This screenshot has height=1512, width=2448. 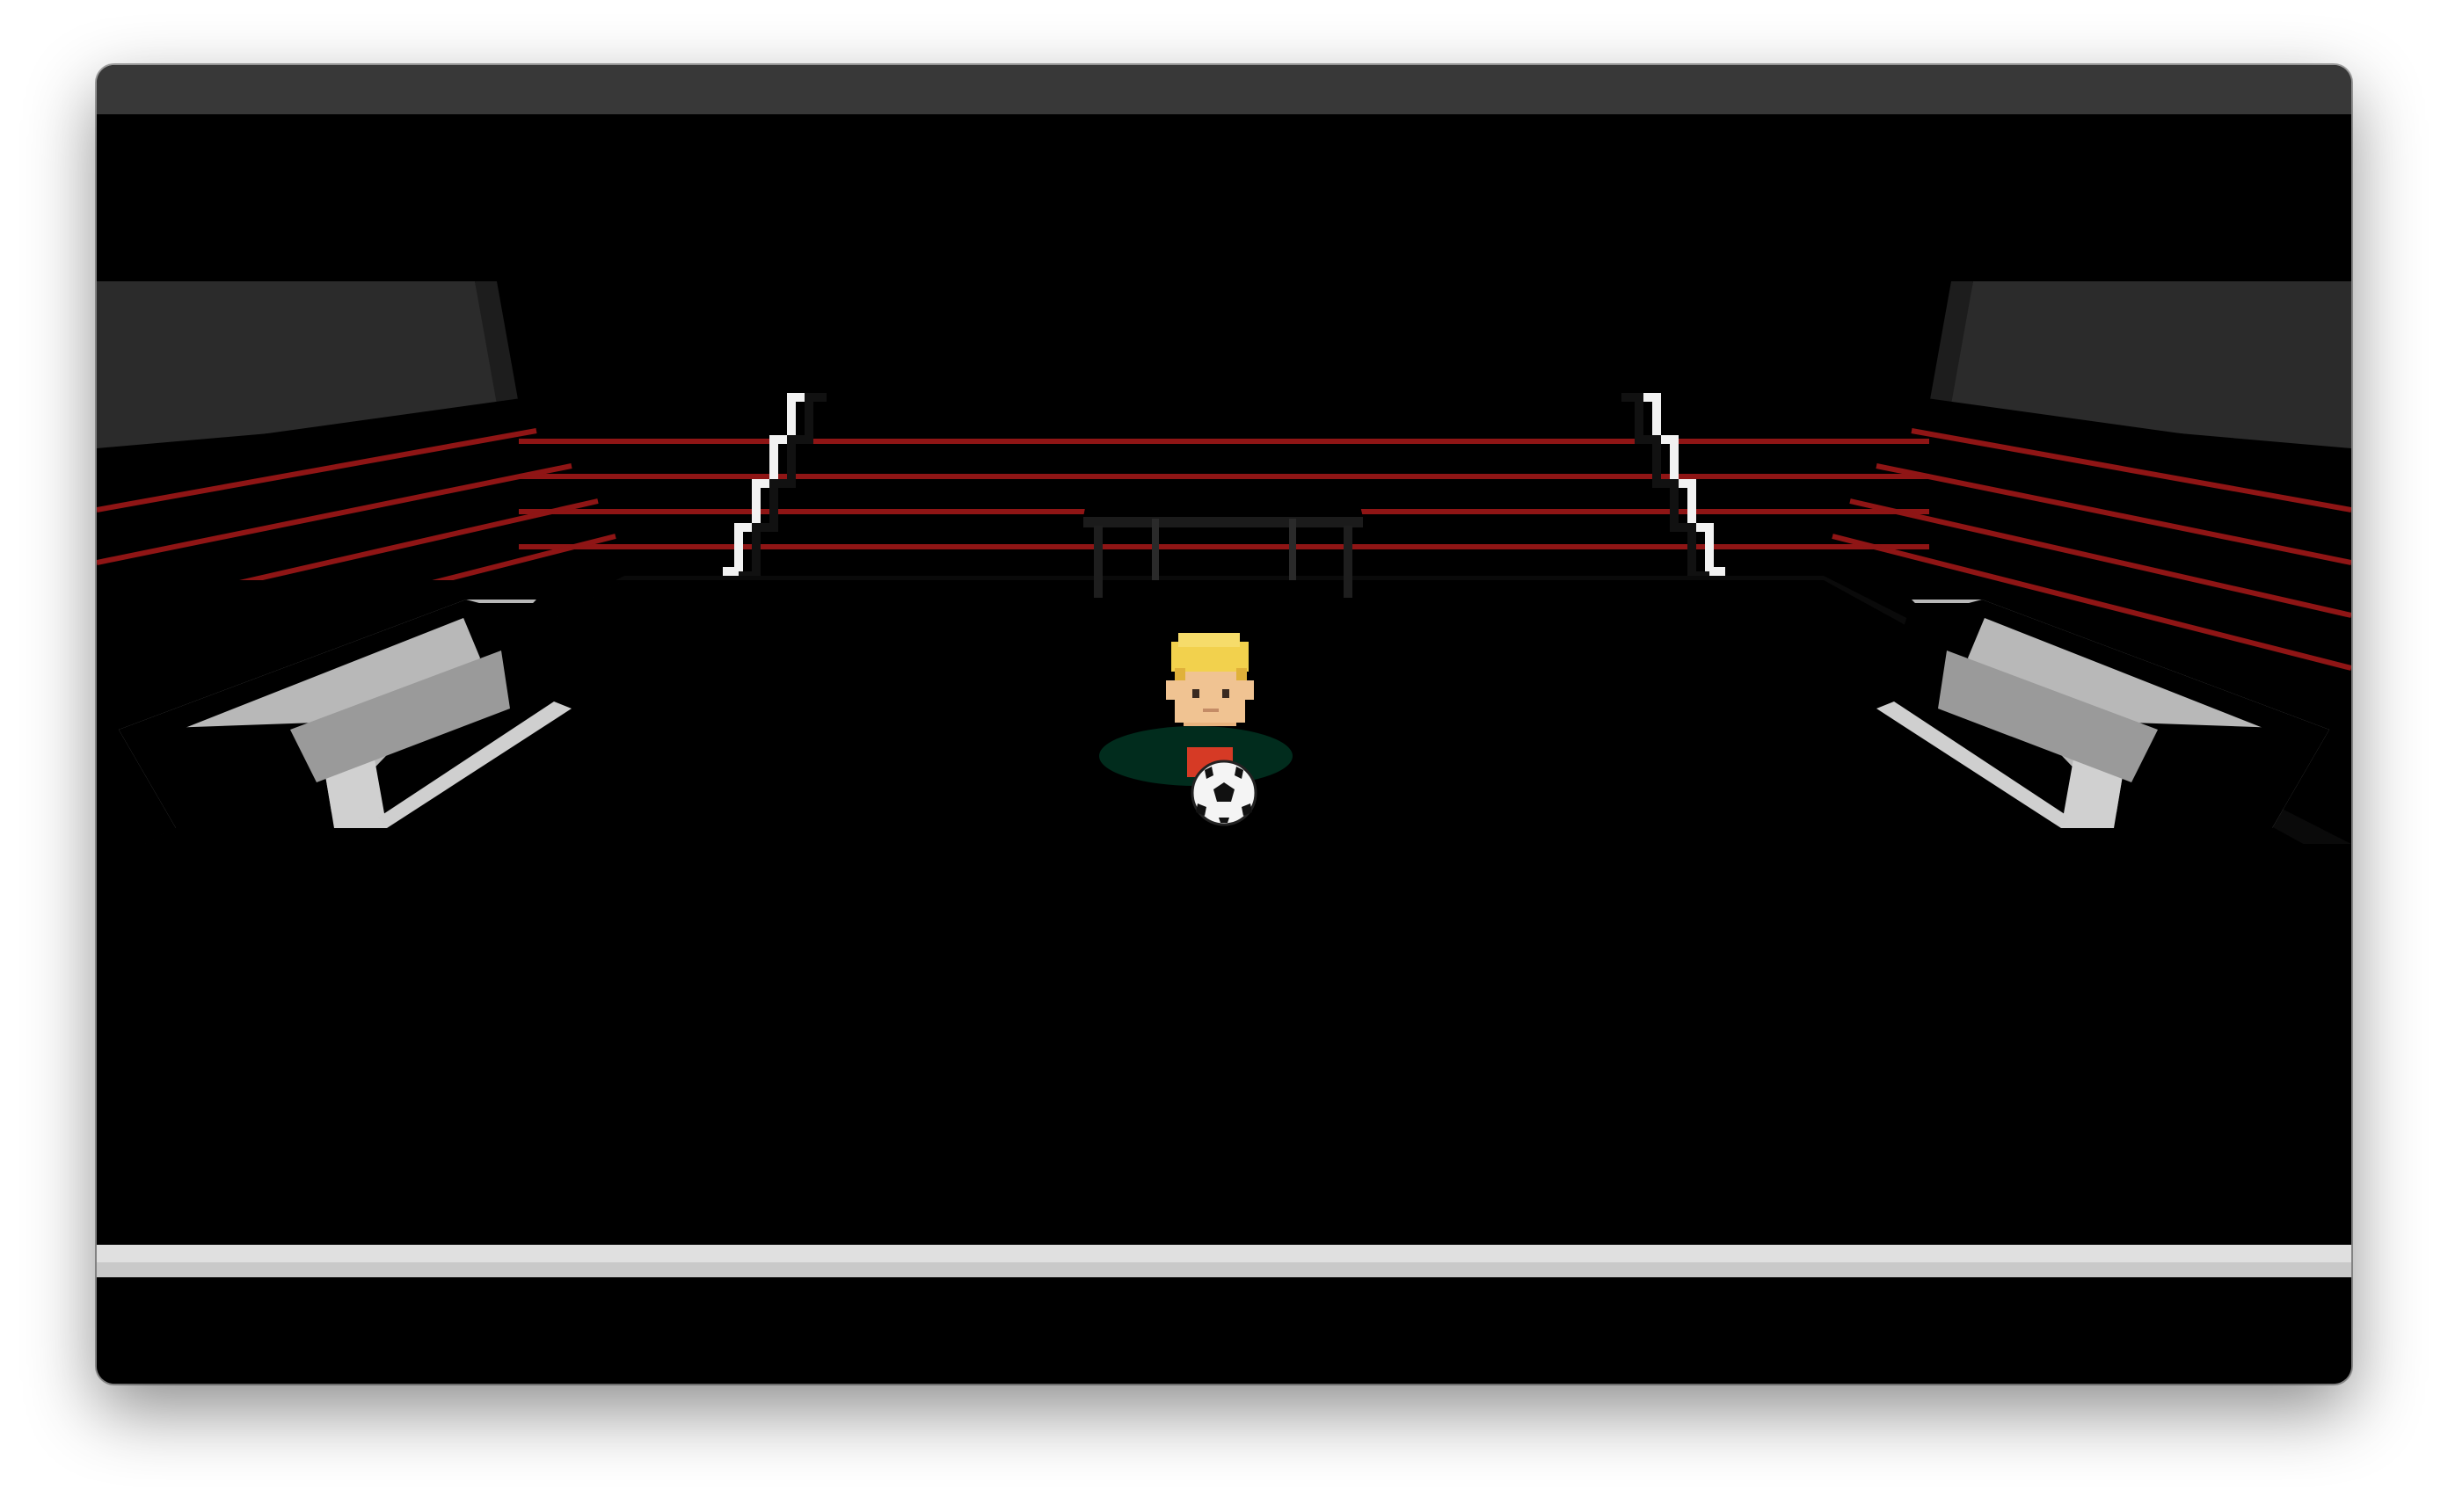 I want to click on center-goal, so click(x=1223, y=540).